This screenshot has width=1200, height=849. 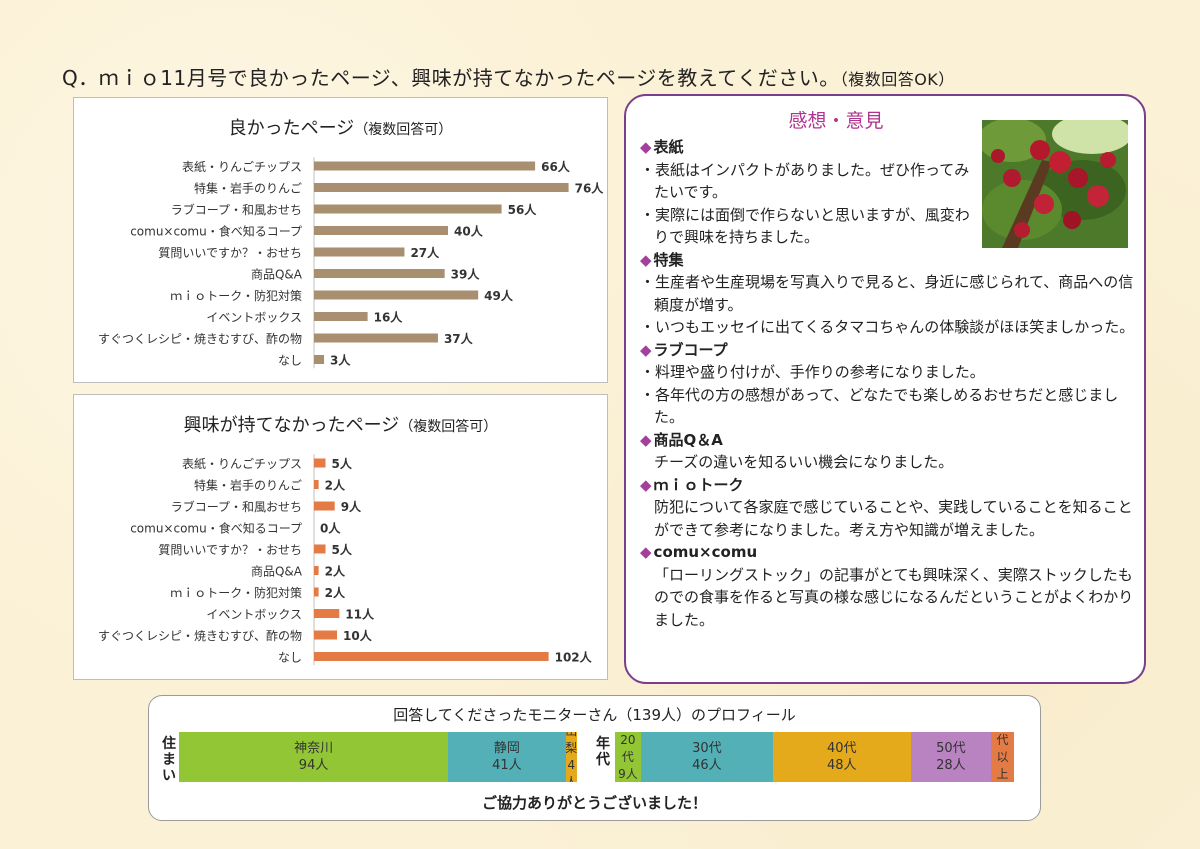 I want to click on comment-item: ・表紙はインパクトがありました。ぜひ作ってみたいです。, so click(x=805, y=181).